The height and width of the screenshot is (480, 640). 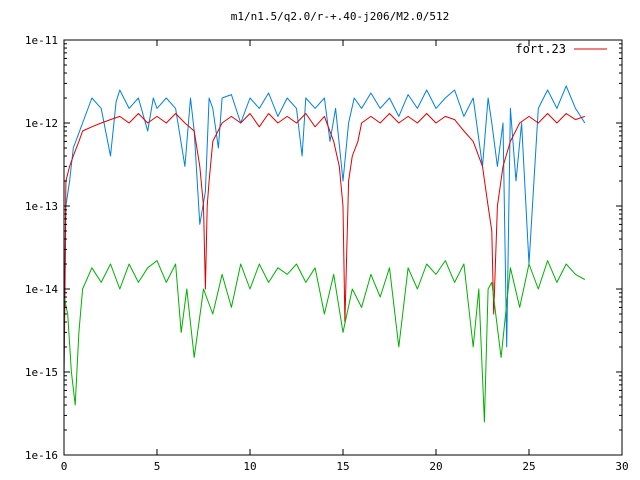 I want to click on x-tick-label: 25, so click(x=528, y=466).